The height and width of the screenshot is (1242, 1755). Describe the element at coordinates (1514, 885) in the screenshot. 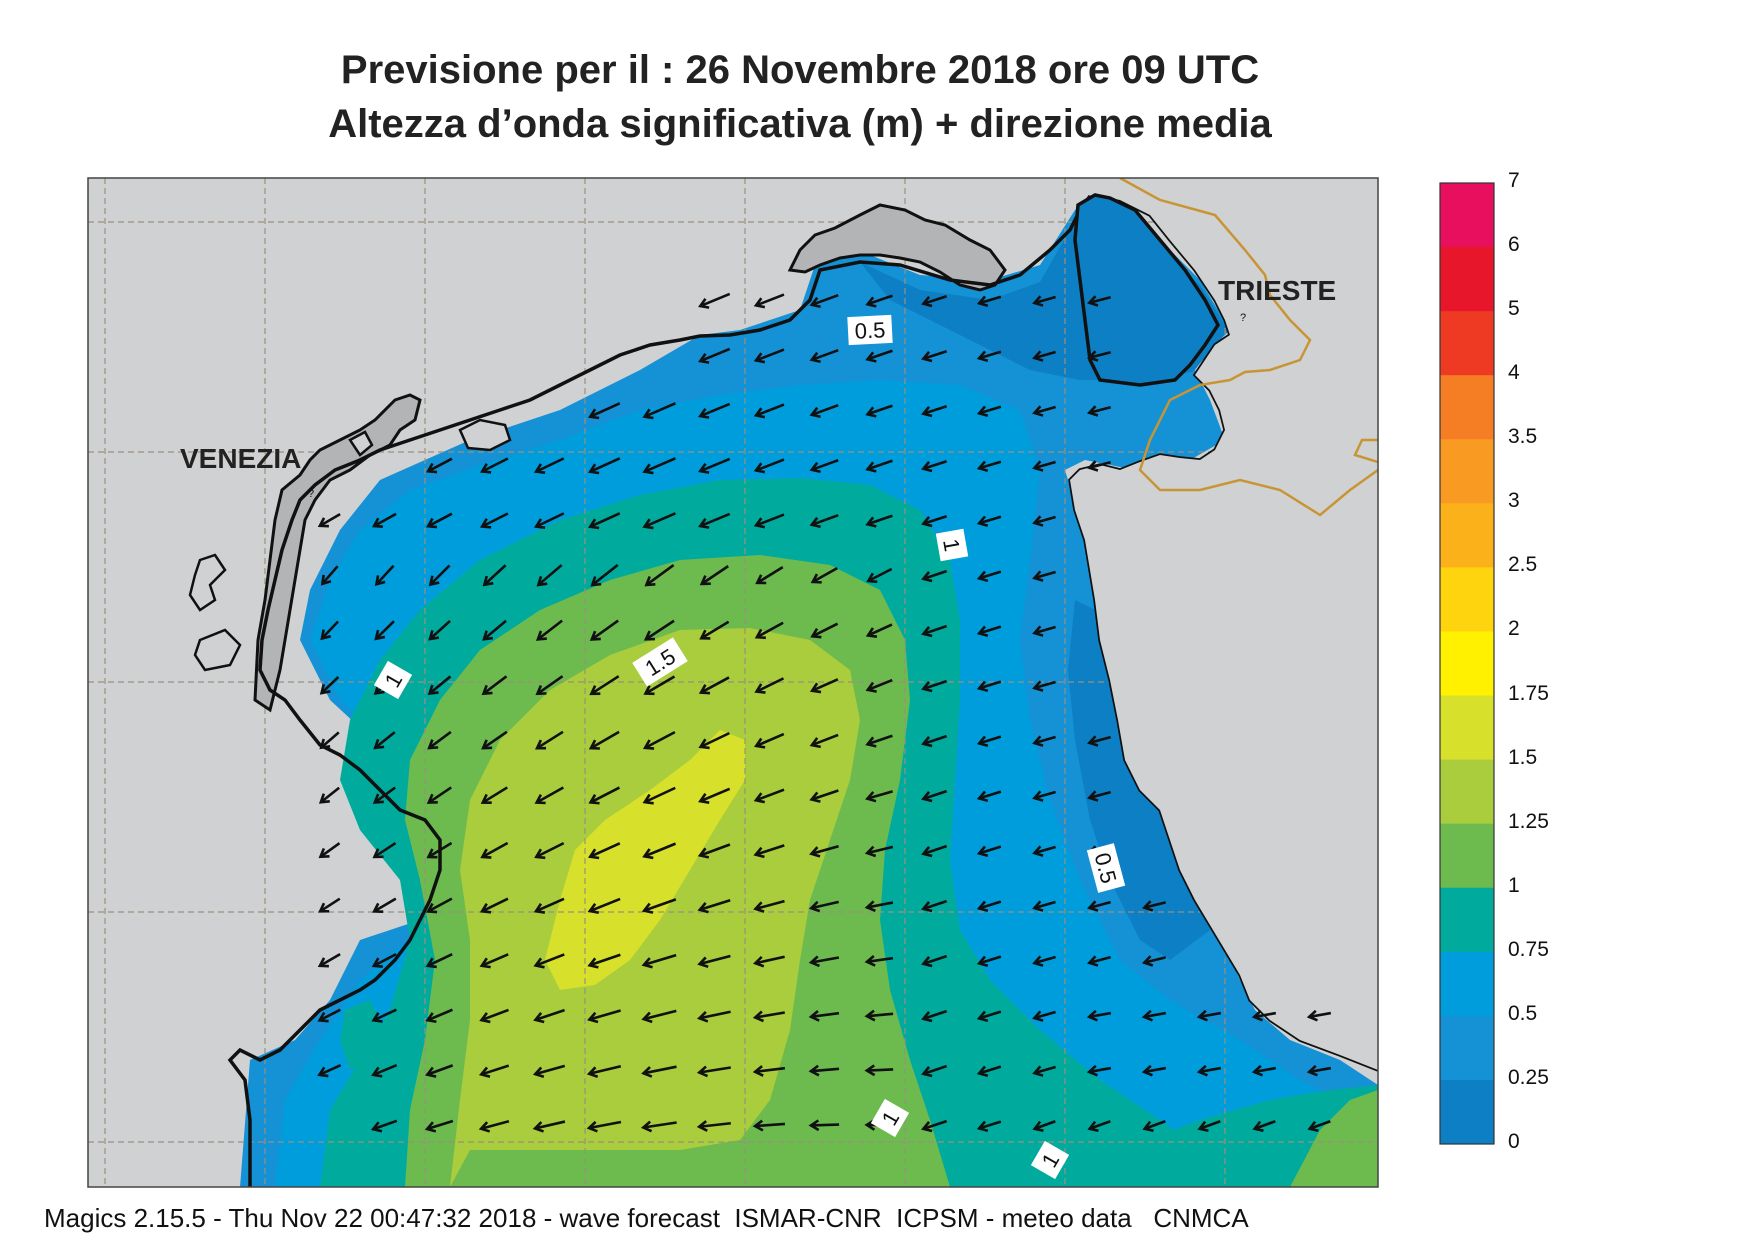

I see `colorbar-label: 1` at that location.